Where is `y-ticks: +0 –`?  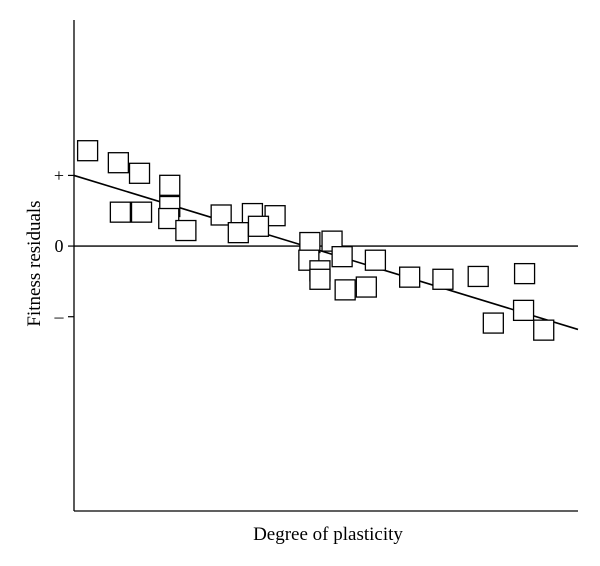 y-ticks: +0 – is located at coordinates (64, 246).